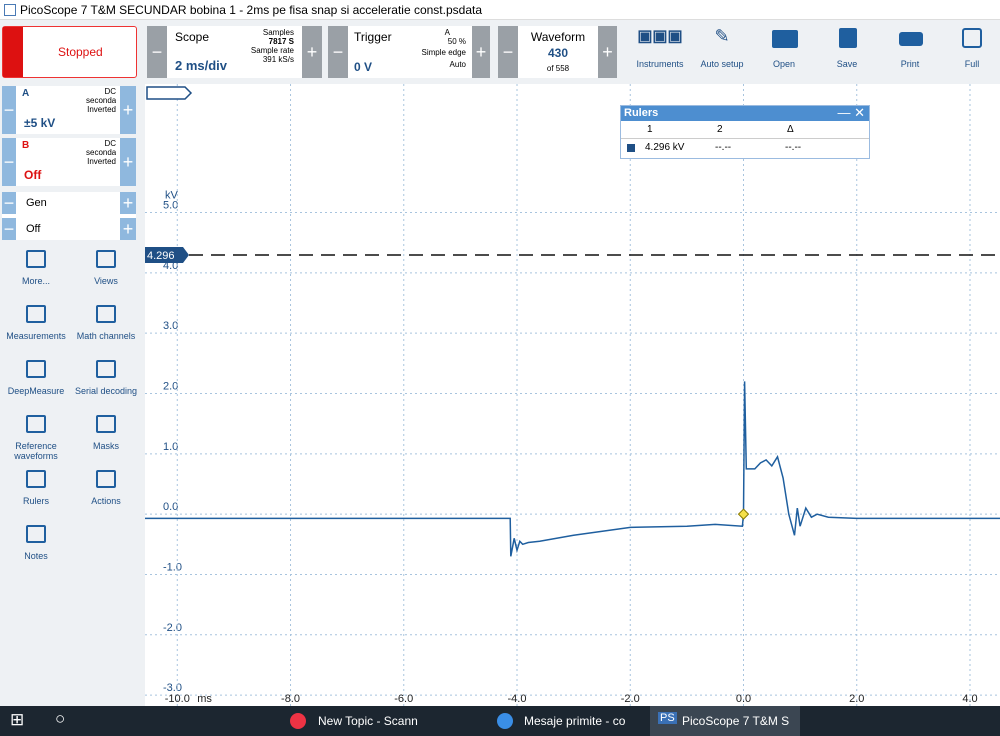 The height and width of the screenshot is (736, 1000). What do you see at coordinates (60, 718) in the screenshot?
I see `search-button: ○` at bounding box center [60, 718].